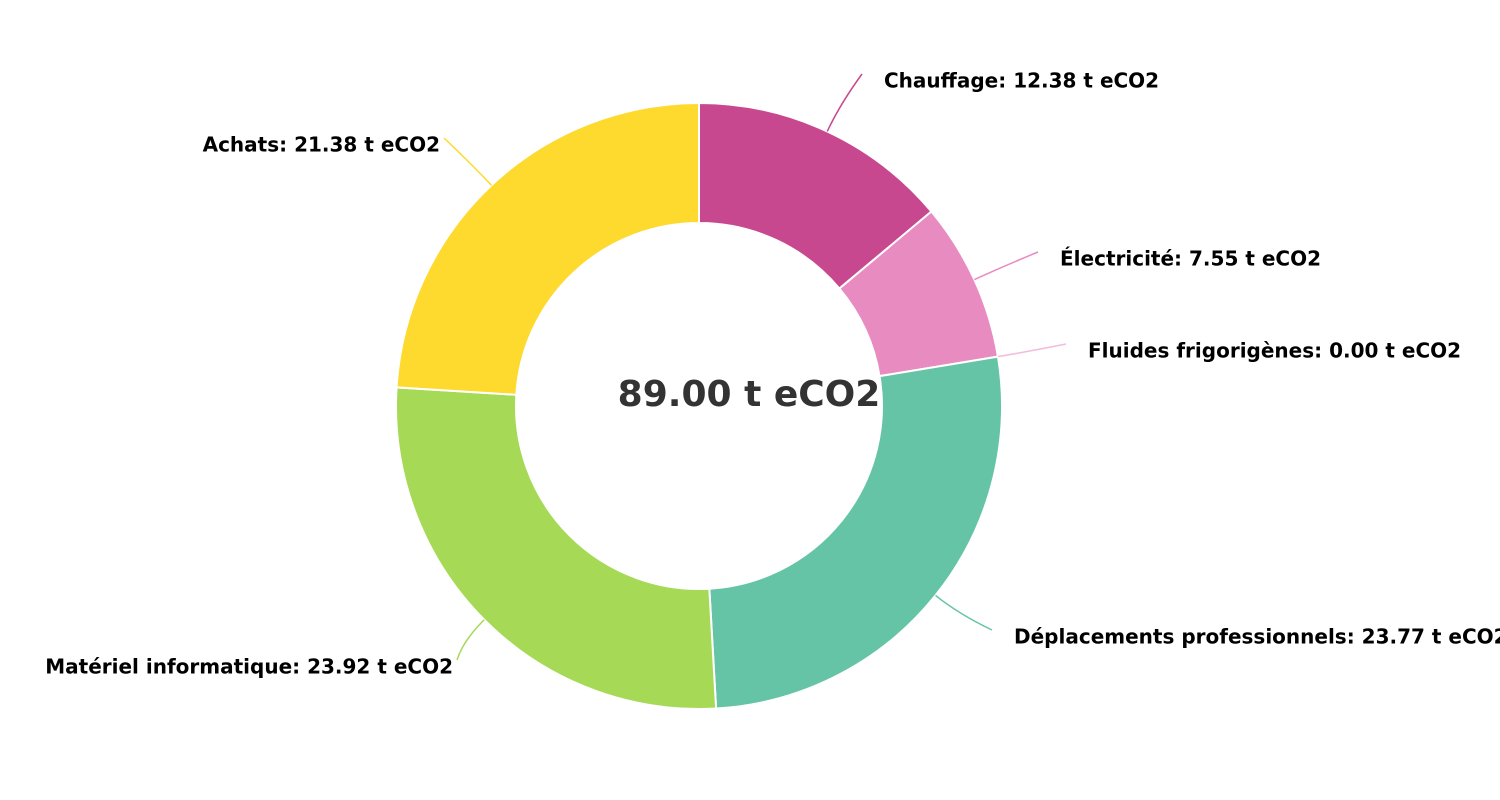 The image size is (1500, 800). I want to click on slice-label: Chauffage: 12.38 t eCO2, so click(1021, 81).